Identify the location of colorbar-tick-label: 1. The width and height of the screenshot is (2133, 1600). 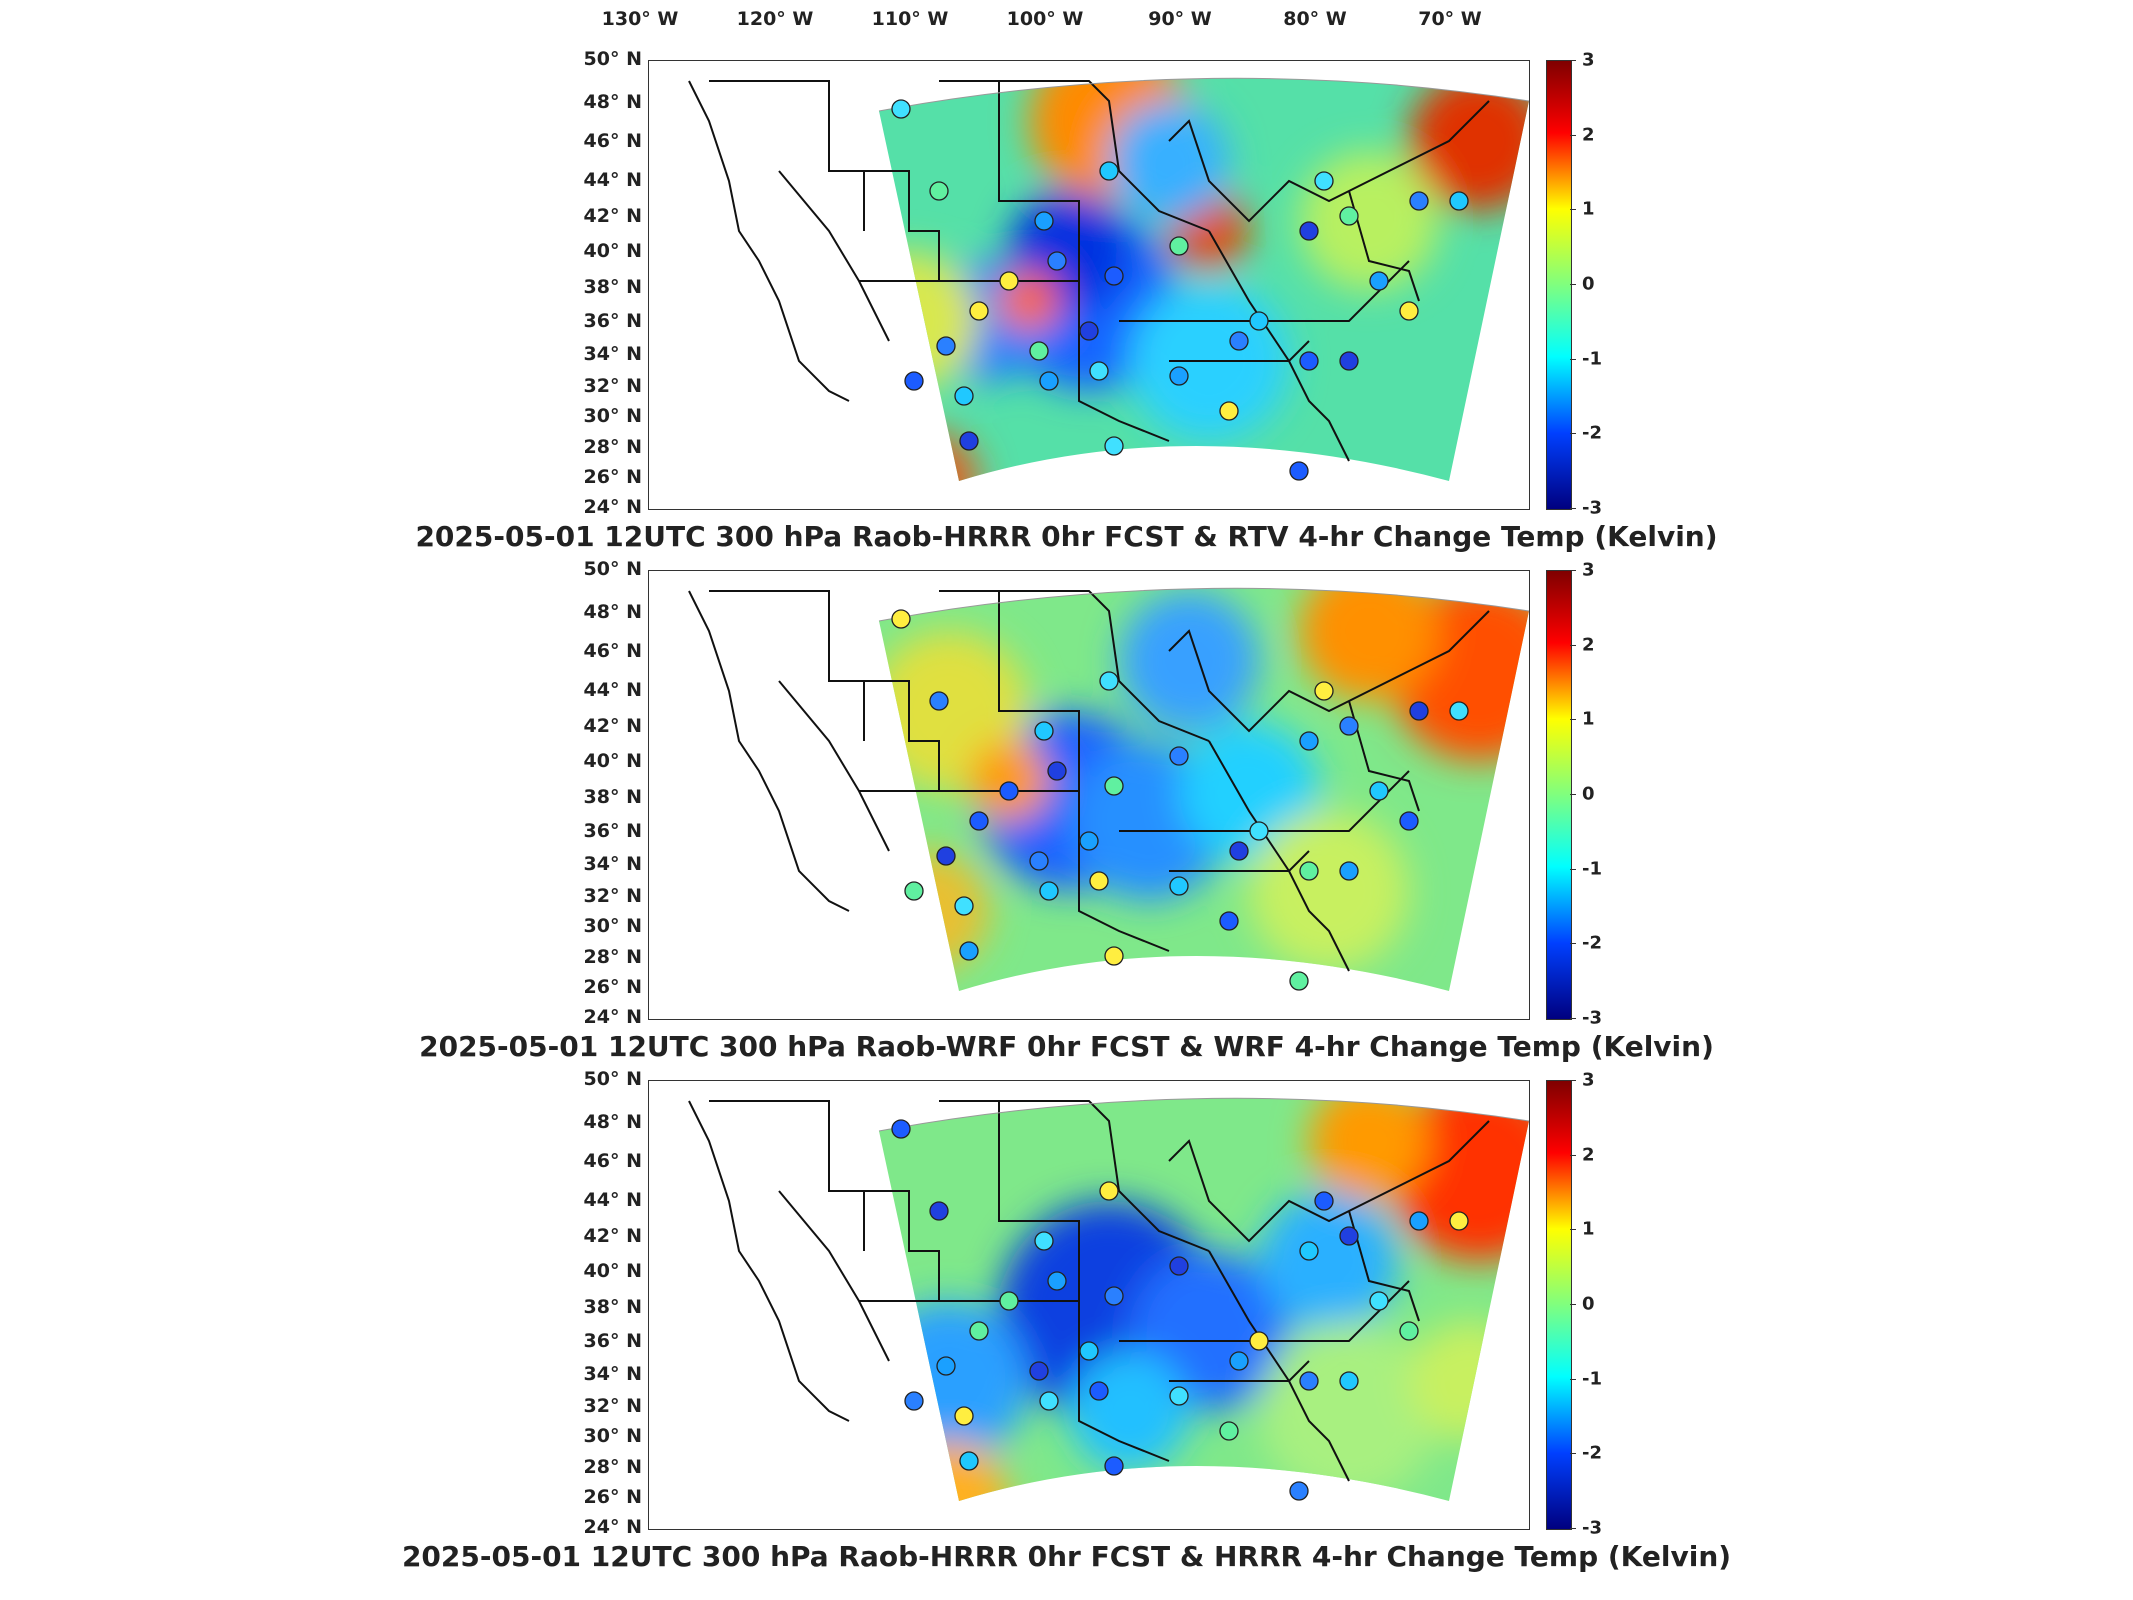
(1588, 719).